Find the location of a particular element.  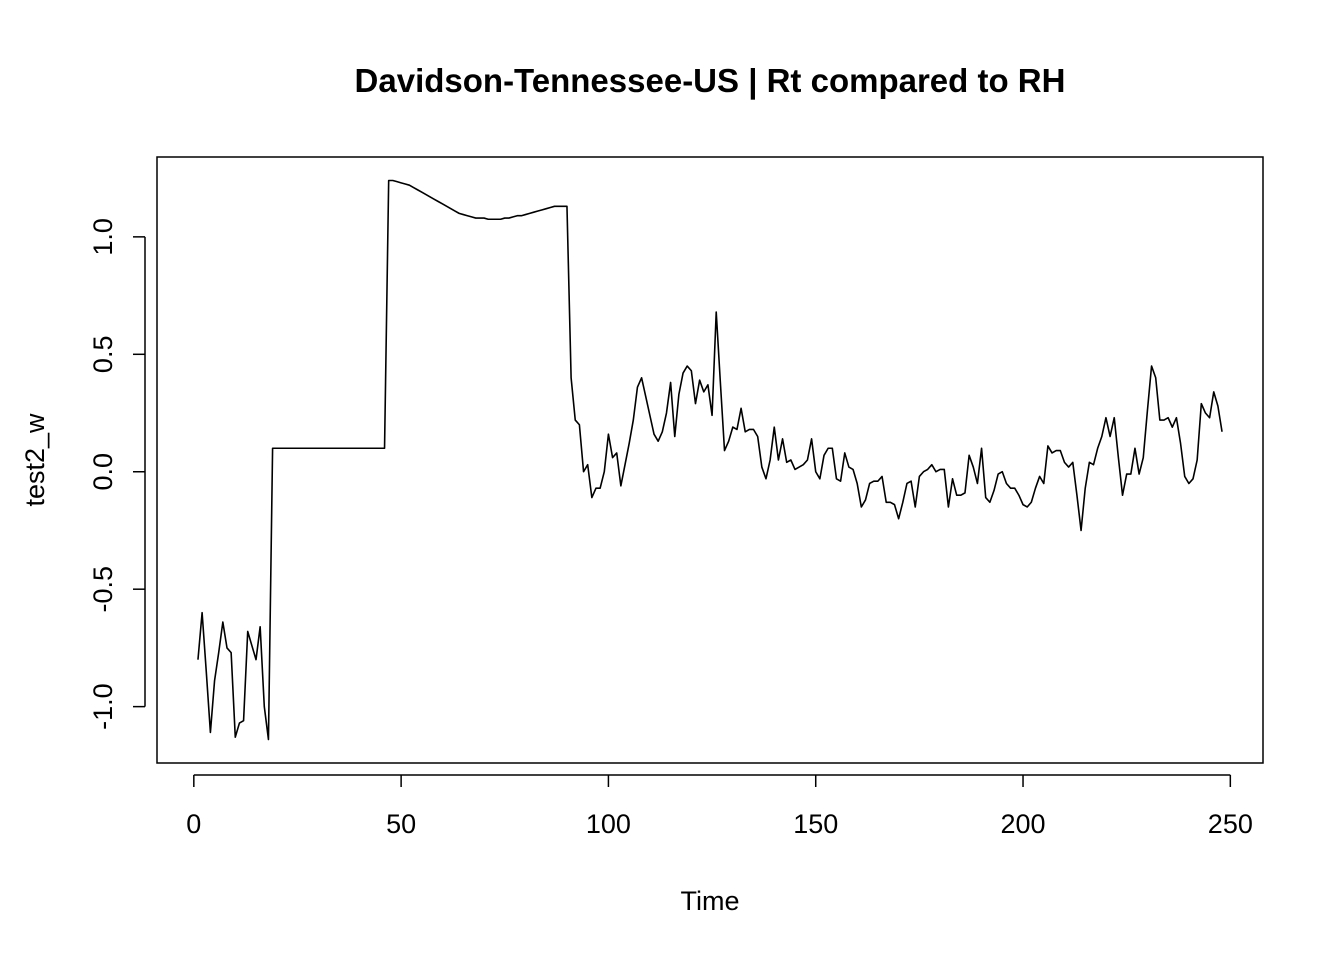

y-axis-label: test2_w is located at coordinates (35, 460).